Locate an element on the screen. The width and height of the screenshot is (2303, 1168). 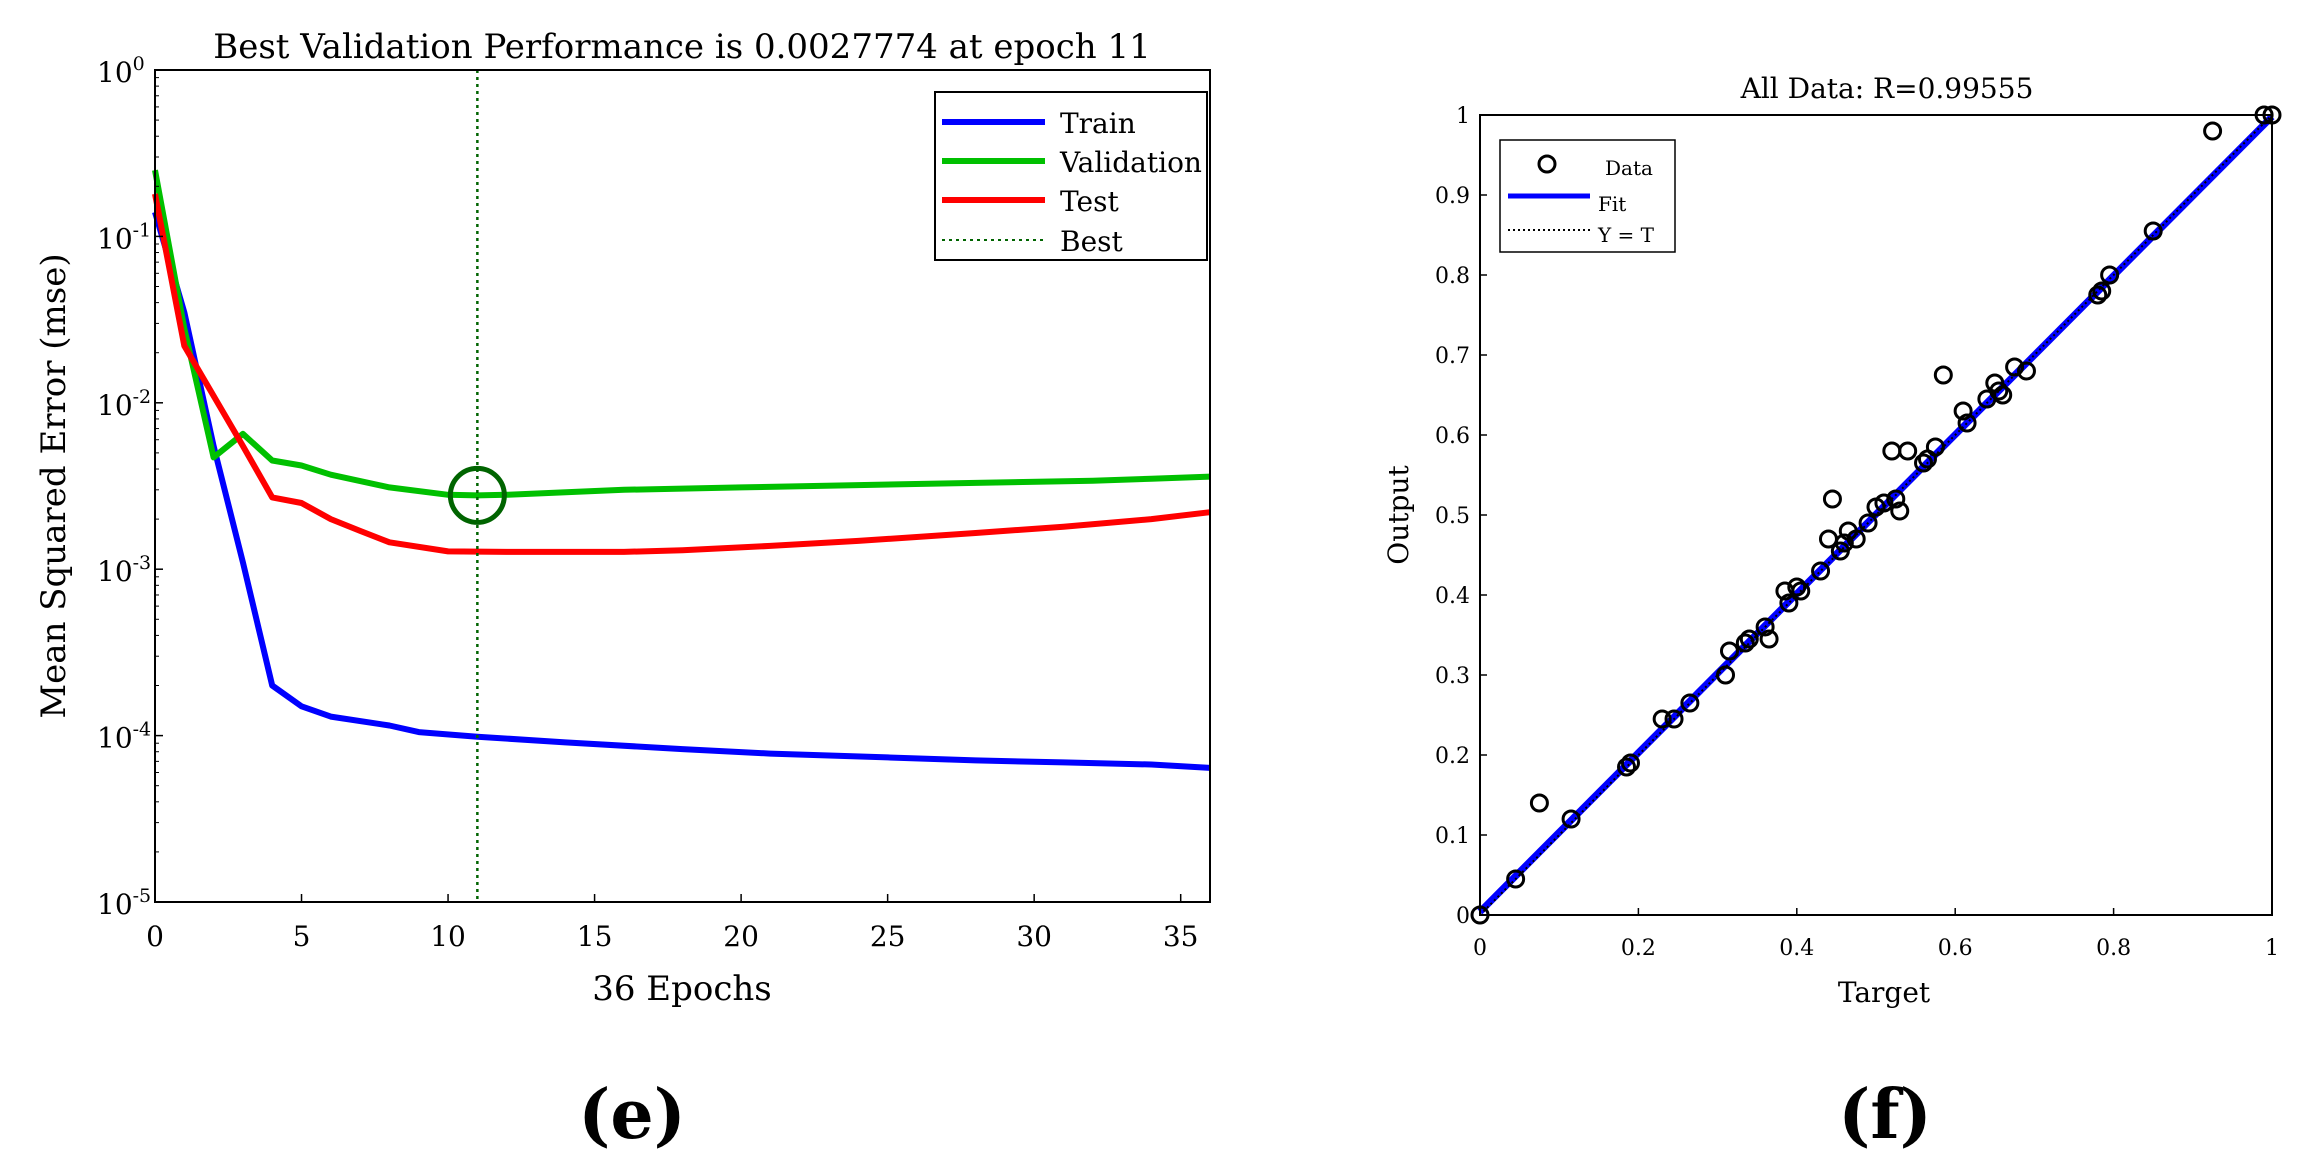
series-test-line is located at coordinates (681, 374).